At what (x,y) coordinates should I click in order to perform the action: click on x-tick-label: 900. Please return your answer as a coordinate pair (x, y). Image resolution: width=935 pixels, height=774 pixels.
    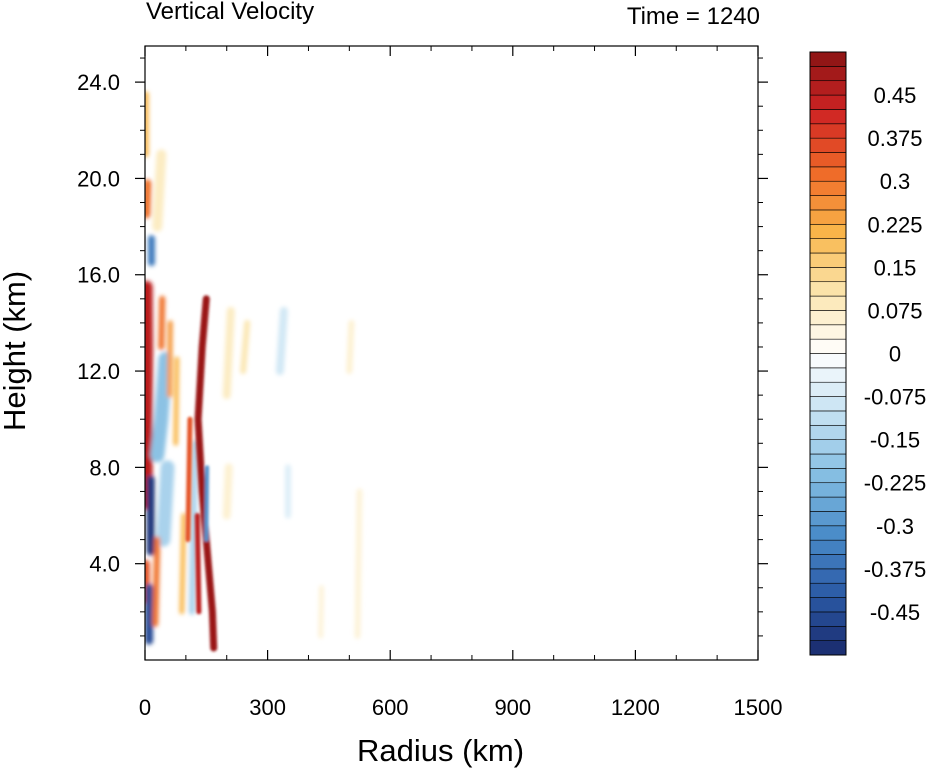
    Looking at the image, I should click on (512, 707).